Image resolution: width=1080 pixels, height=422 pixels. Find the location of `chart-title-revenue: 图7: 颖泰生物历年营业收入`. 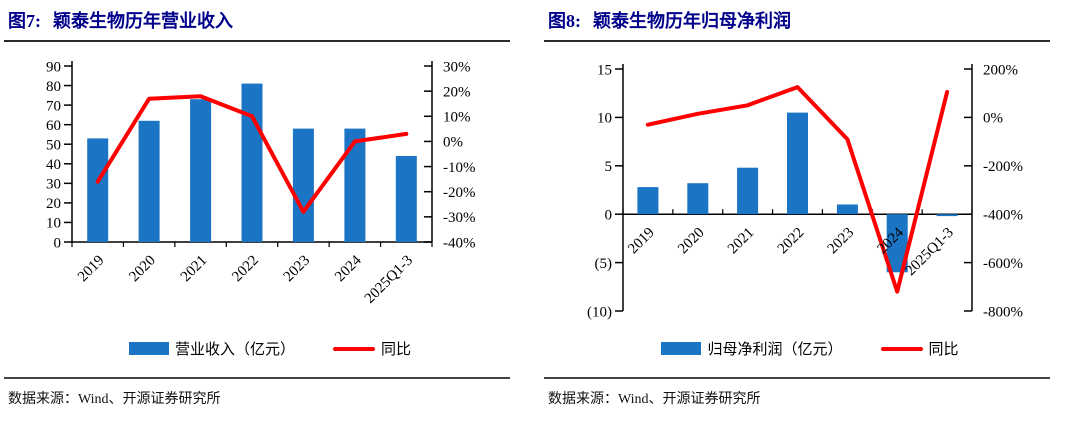

chart-title-revenue: 图7: 颖泰生物历年营业收入 is located at coordinates (264, 20).